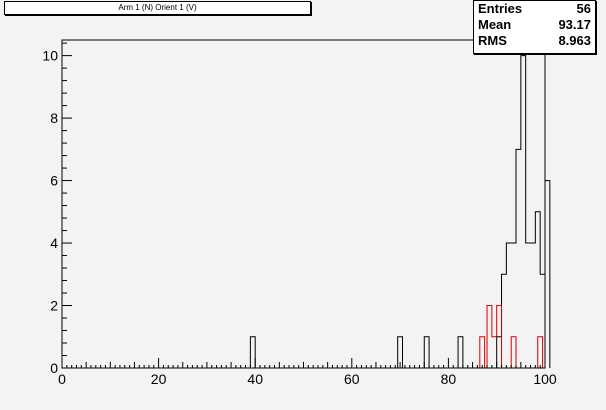 The image size is (606, 410). Describe the element at coordinates (54, 118) in the screenshot. I see `y-tick-label: 8` at that location.